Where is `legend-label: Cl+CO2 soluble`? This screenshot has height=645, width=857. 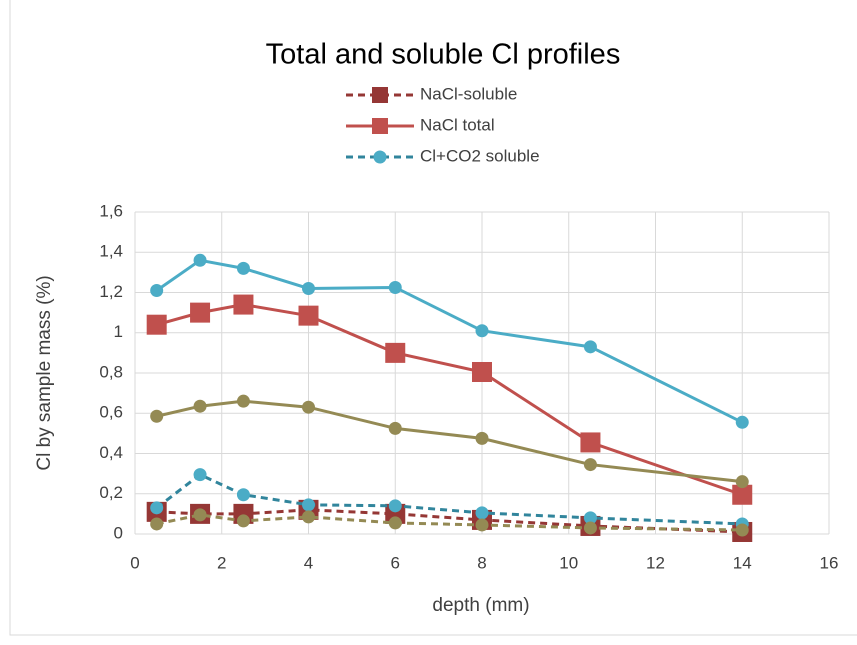
legend-label: Cl+CO2 soluble is located at coordinates (480, 155).